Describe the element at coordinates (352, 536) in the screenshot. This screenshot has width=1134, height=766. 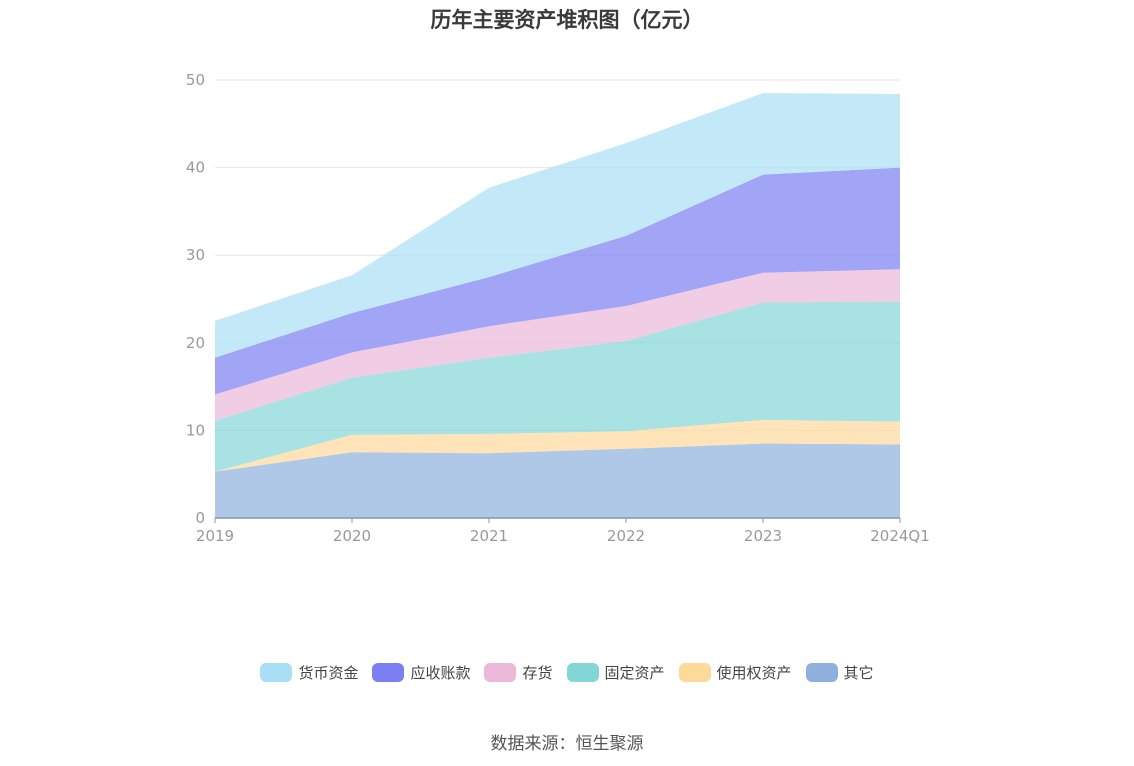
I see `x-tick-label: 2020` at that location.